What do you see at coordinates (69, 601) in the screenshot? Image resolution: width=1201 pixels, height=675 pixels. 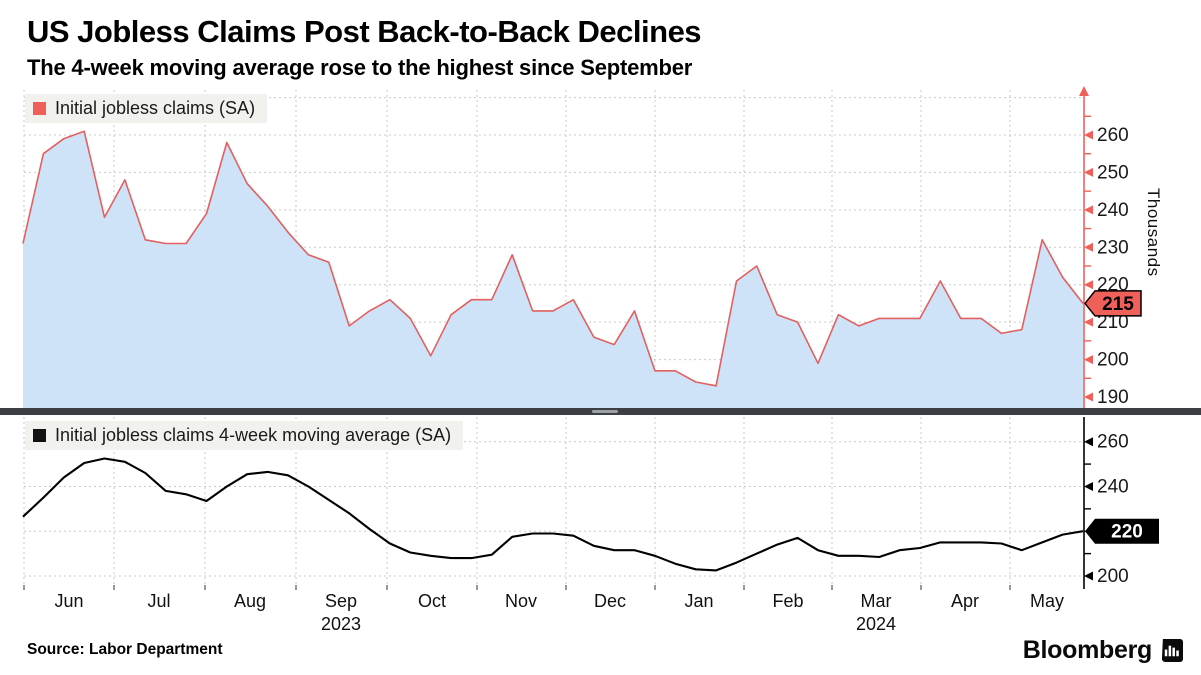 I see `x-axis-month-label: Jun` at bounding box center [69, 601].